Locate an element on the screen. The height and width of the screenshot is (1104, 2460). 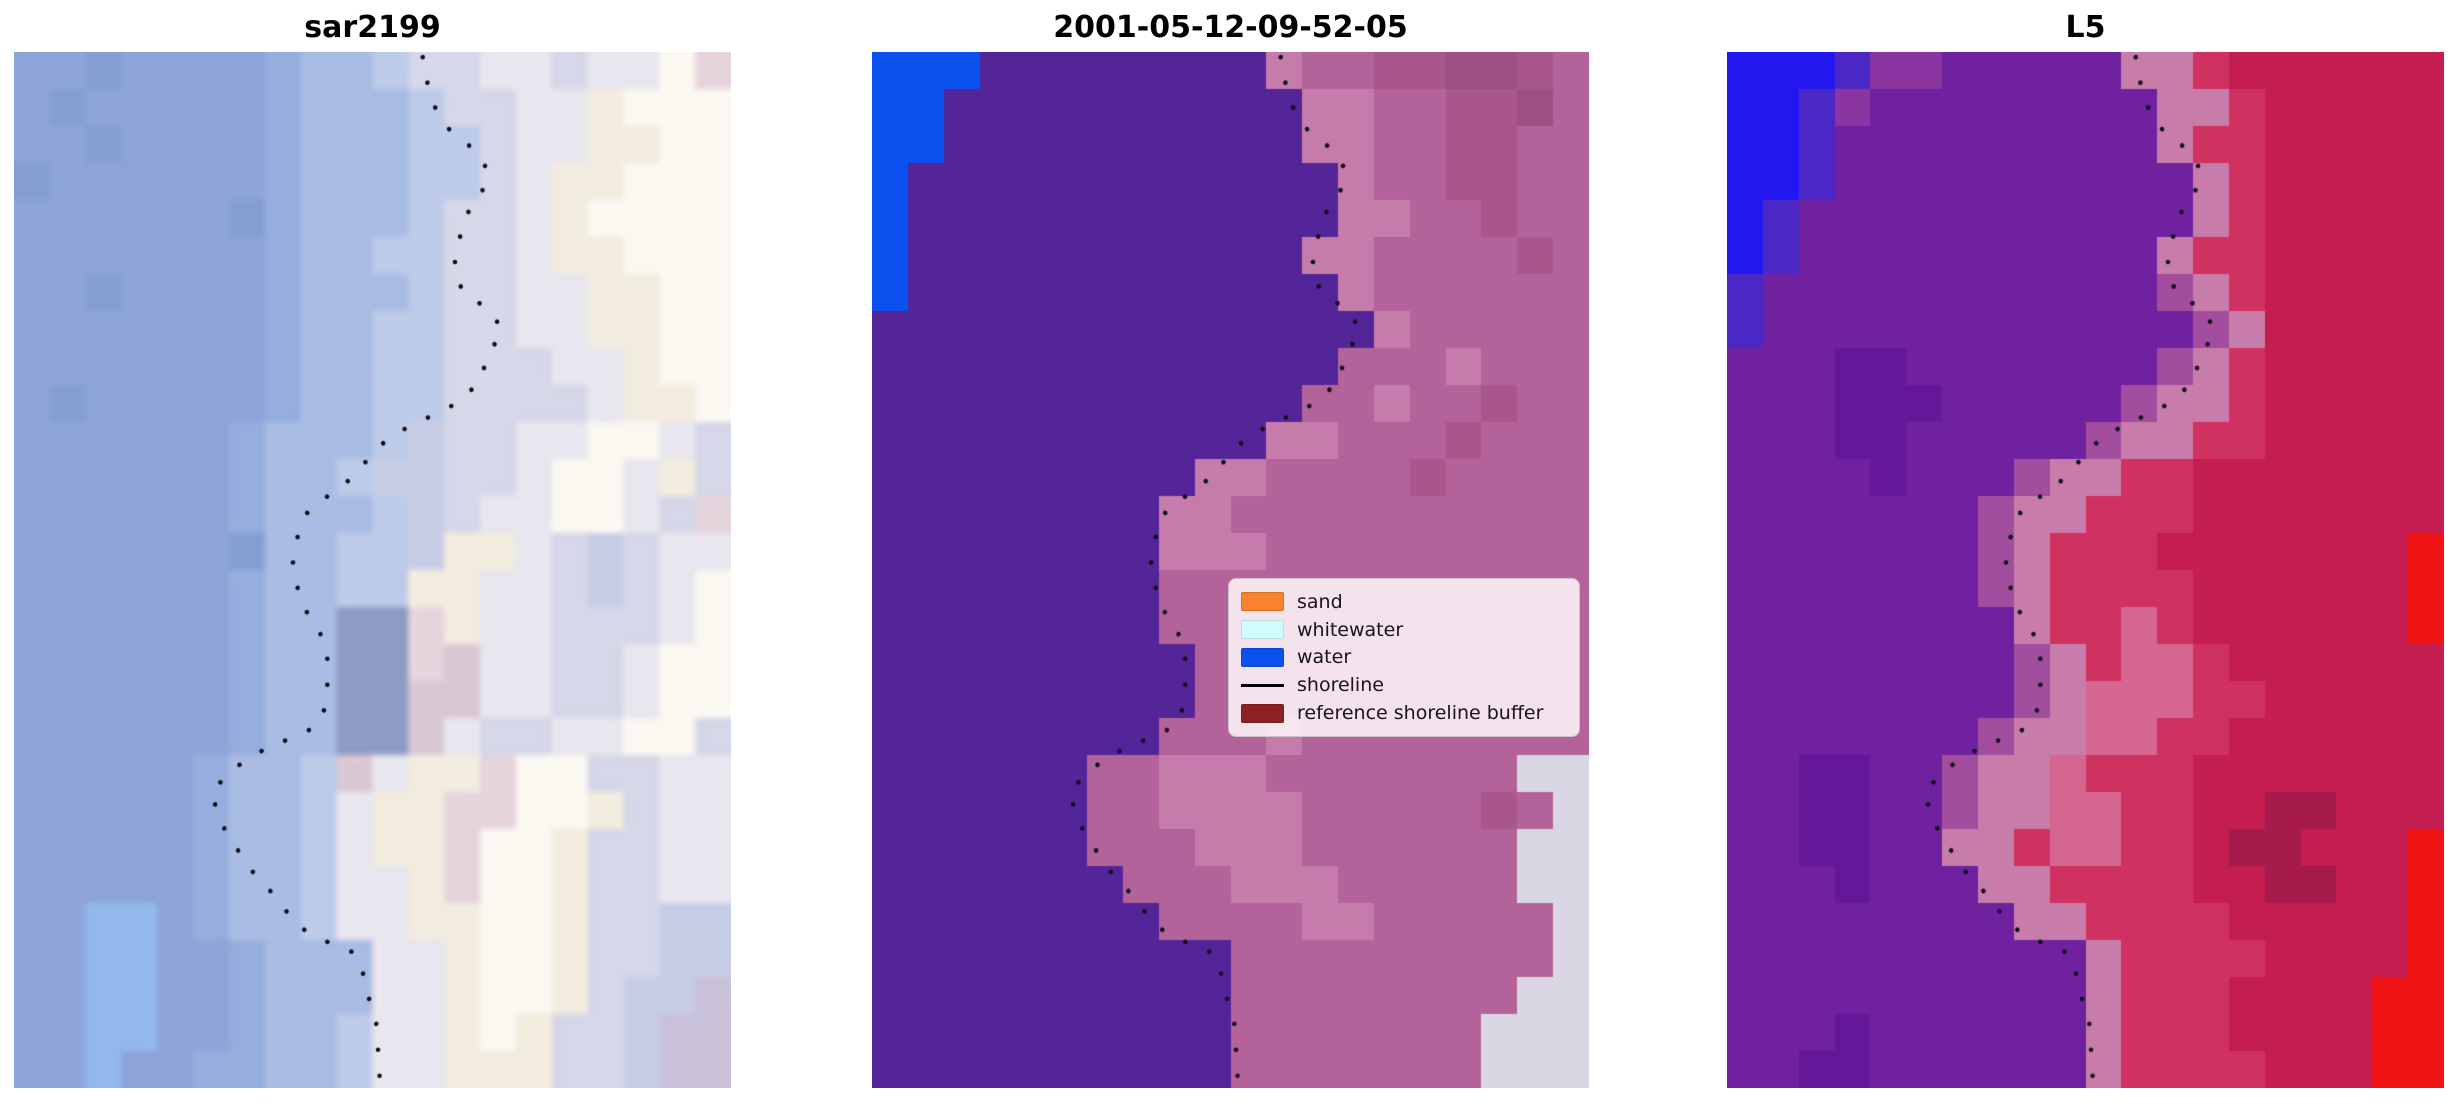
shoreline-line-swatch is located at coordinates (1262, 685).